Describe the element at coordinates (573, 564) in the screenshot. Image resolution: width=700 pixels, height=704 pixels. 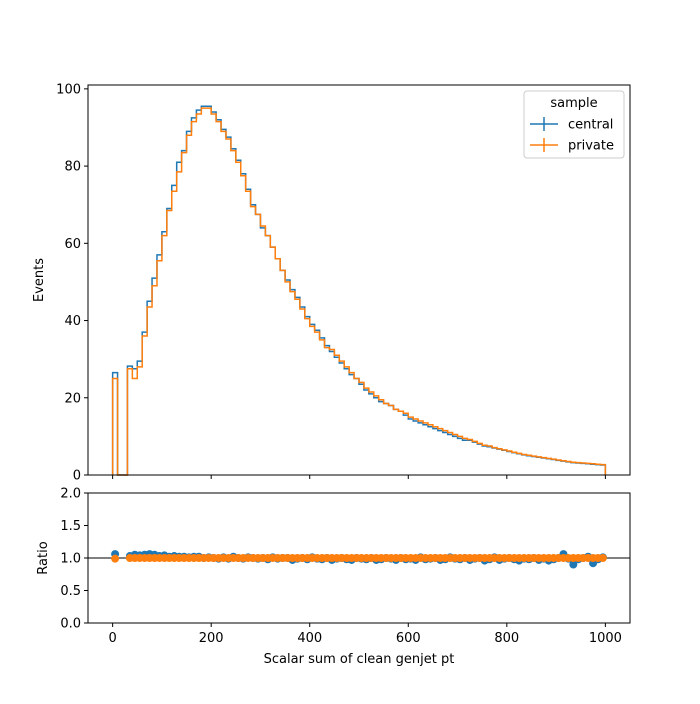
I see `ratio-point-central` at that location.